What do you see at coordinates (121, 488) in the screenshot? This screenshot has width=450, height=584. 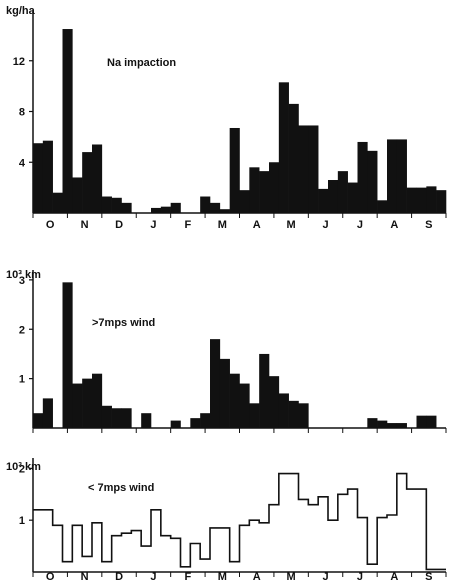 I see `series-annotation: < 7mps wind` at bounding box center [121, 488].